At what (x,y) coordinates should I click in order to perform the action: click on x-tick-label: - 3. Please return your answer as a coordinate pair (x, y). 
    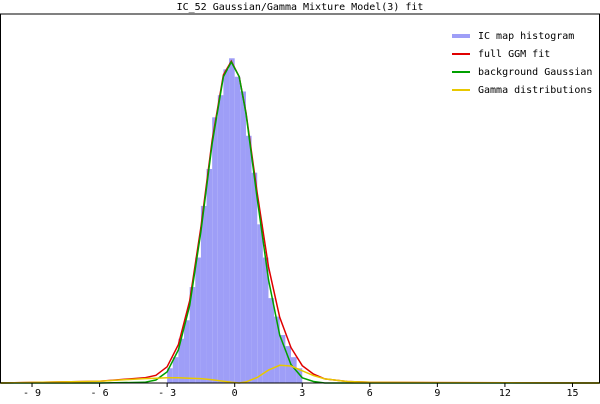
    Looking at the image, I should click on (167, 393).